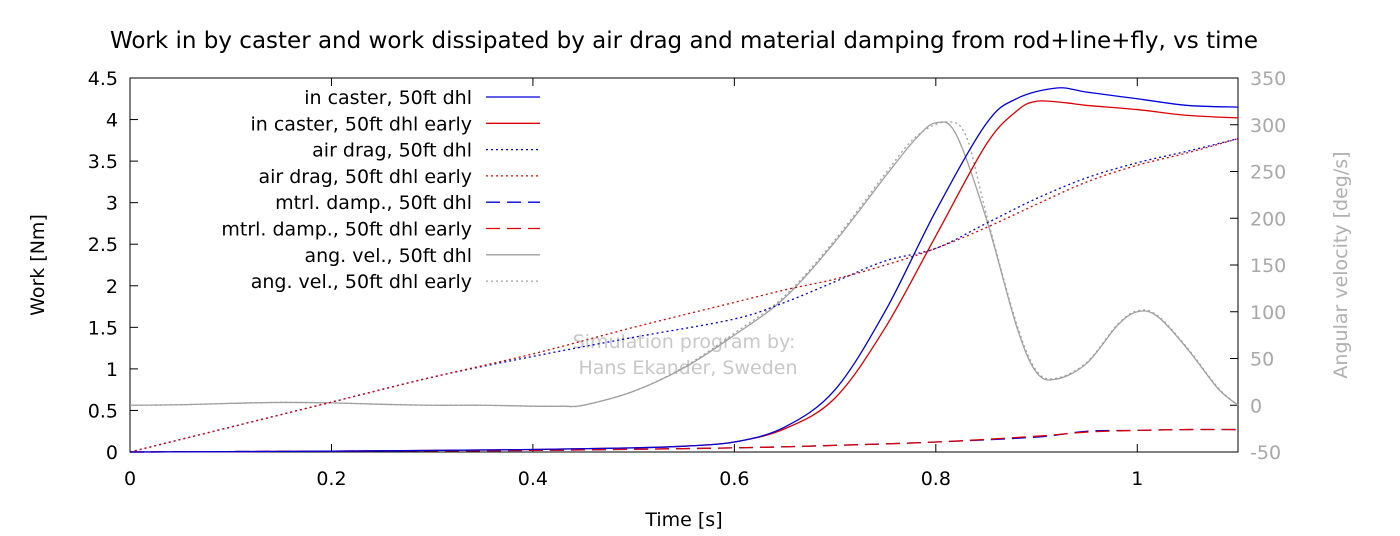 This screenshot has width=1400, height=536. Describe the element at coordinates (392, 151) in the screenshot. I see `legend-label: air drag, 50ft dhl` at that location.